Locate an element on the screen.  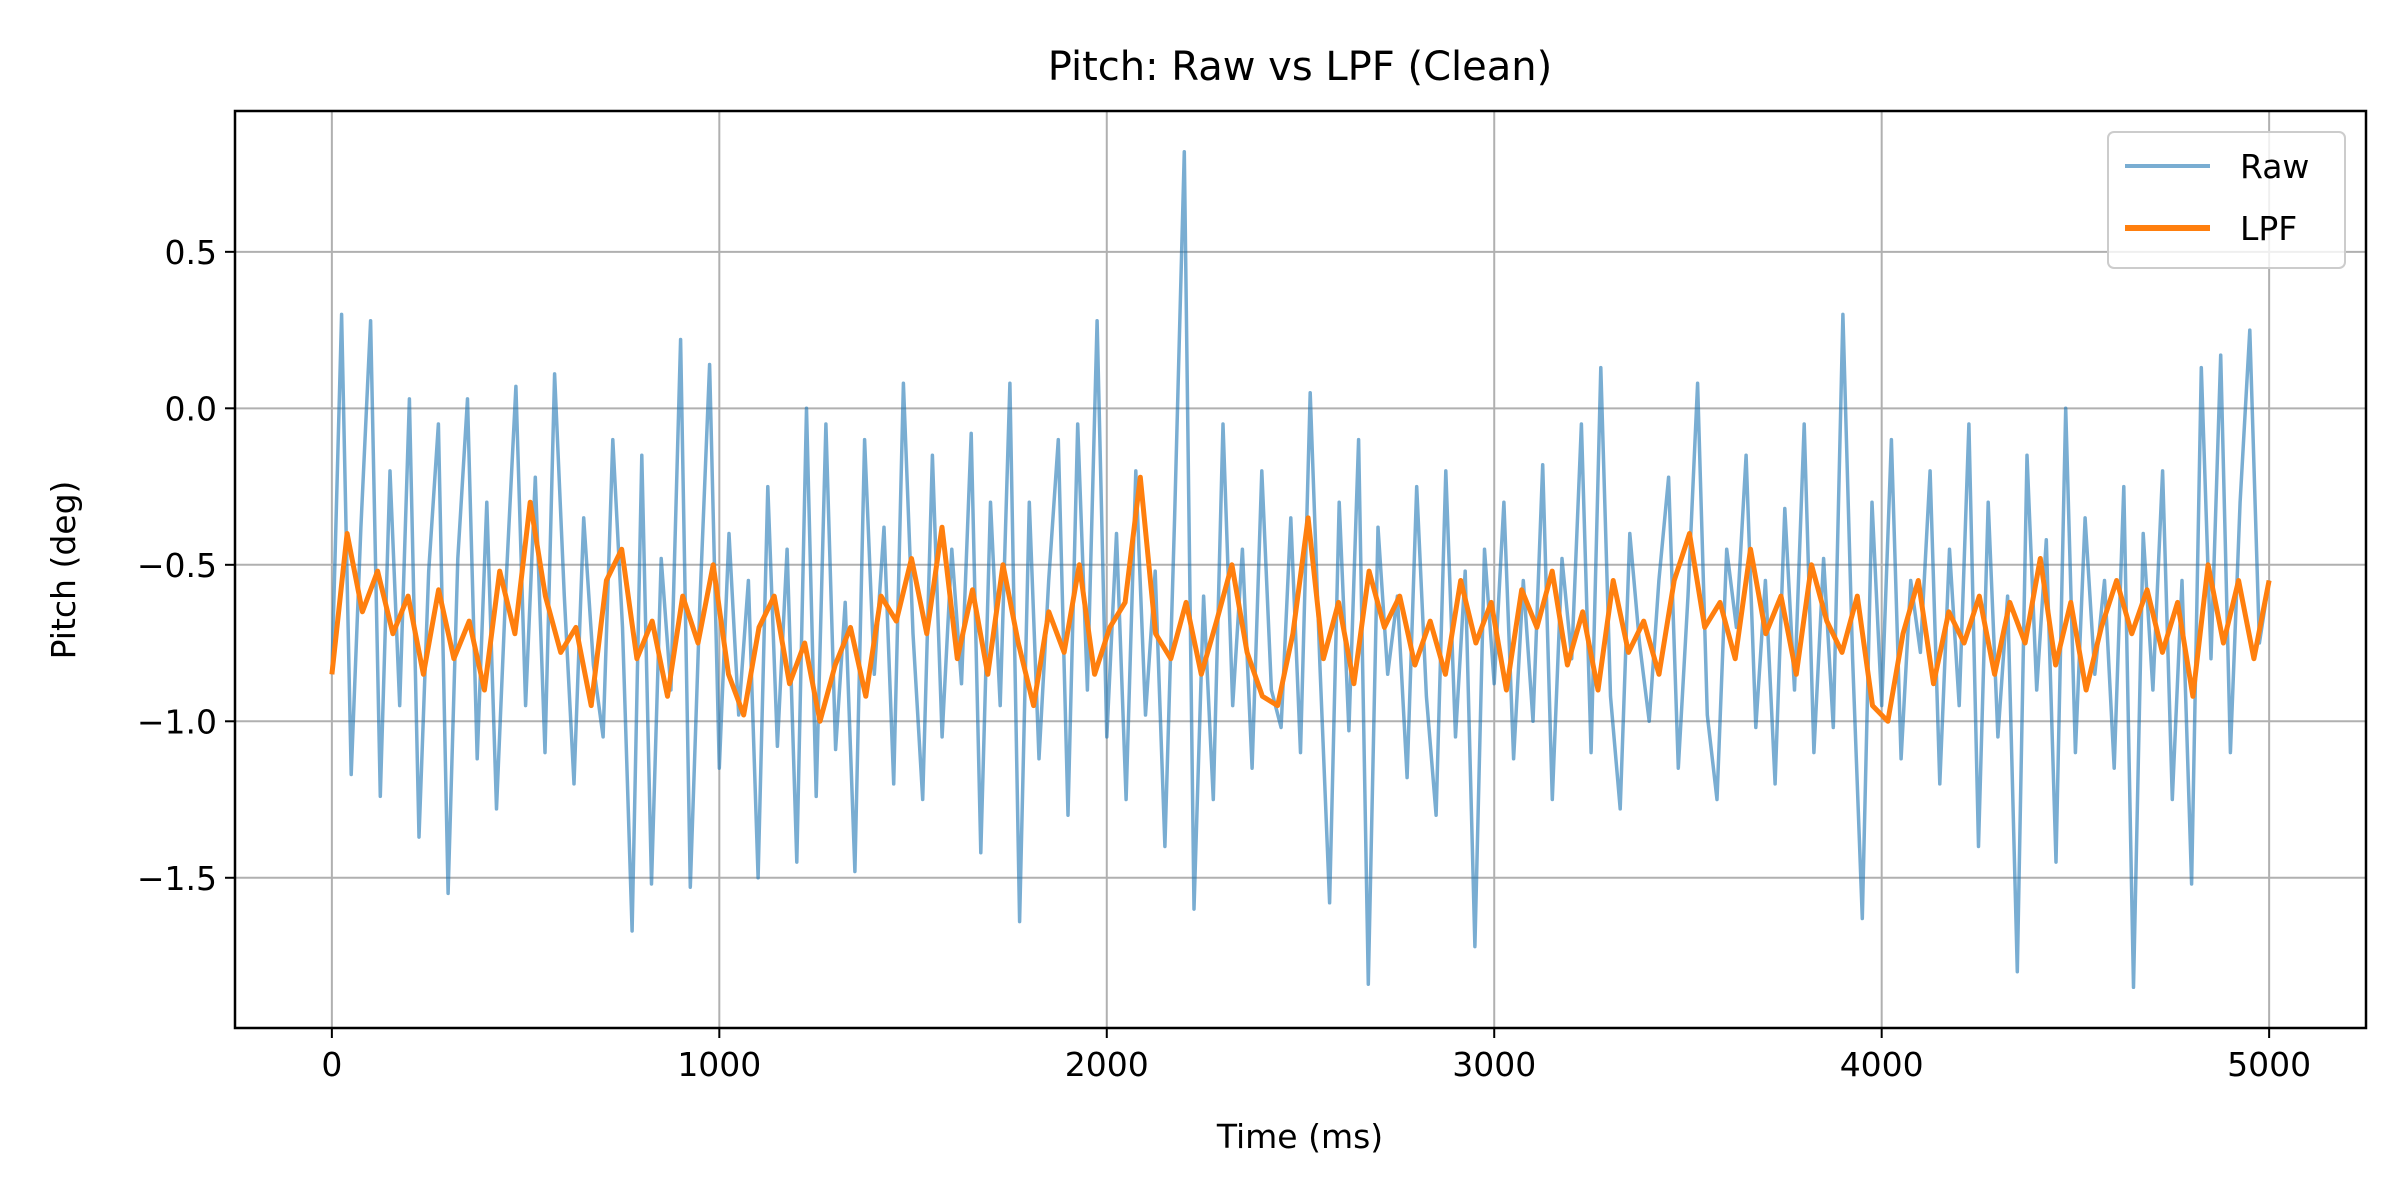
legend-box is located at coordinates (2226, 200).